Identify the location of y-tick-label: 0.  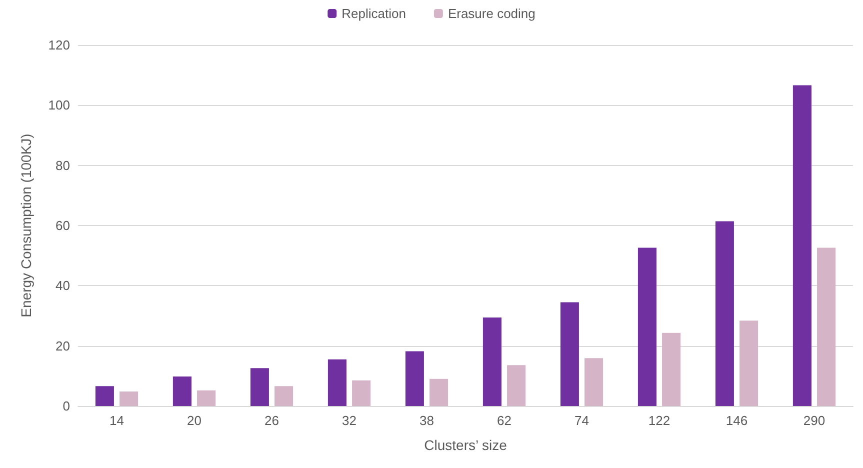
(66, 406).